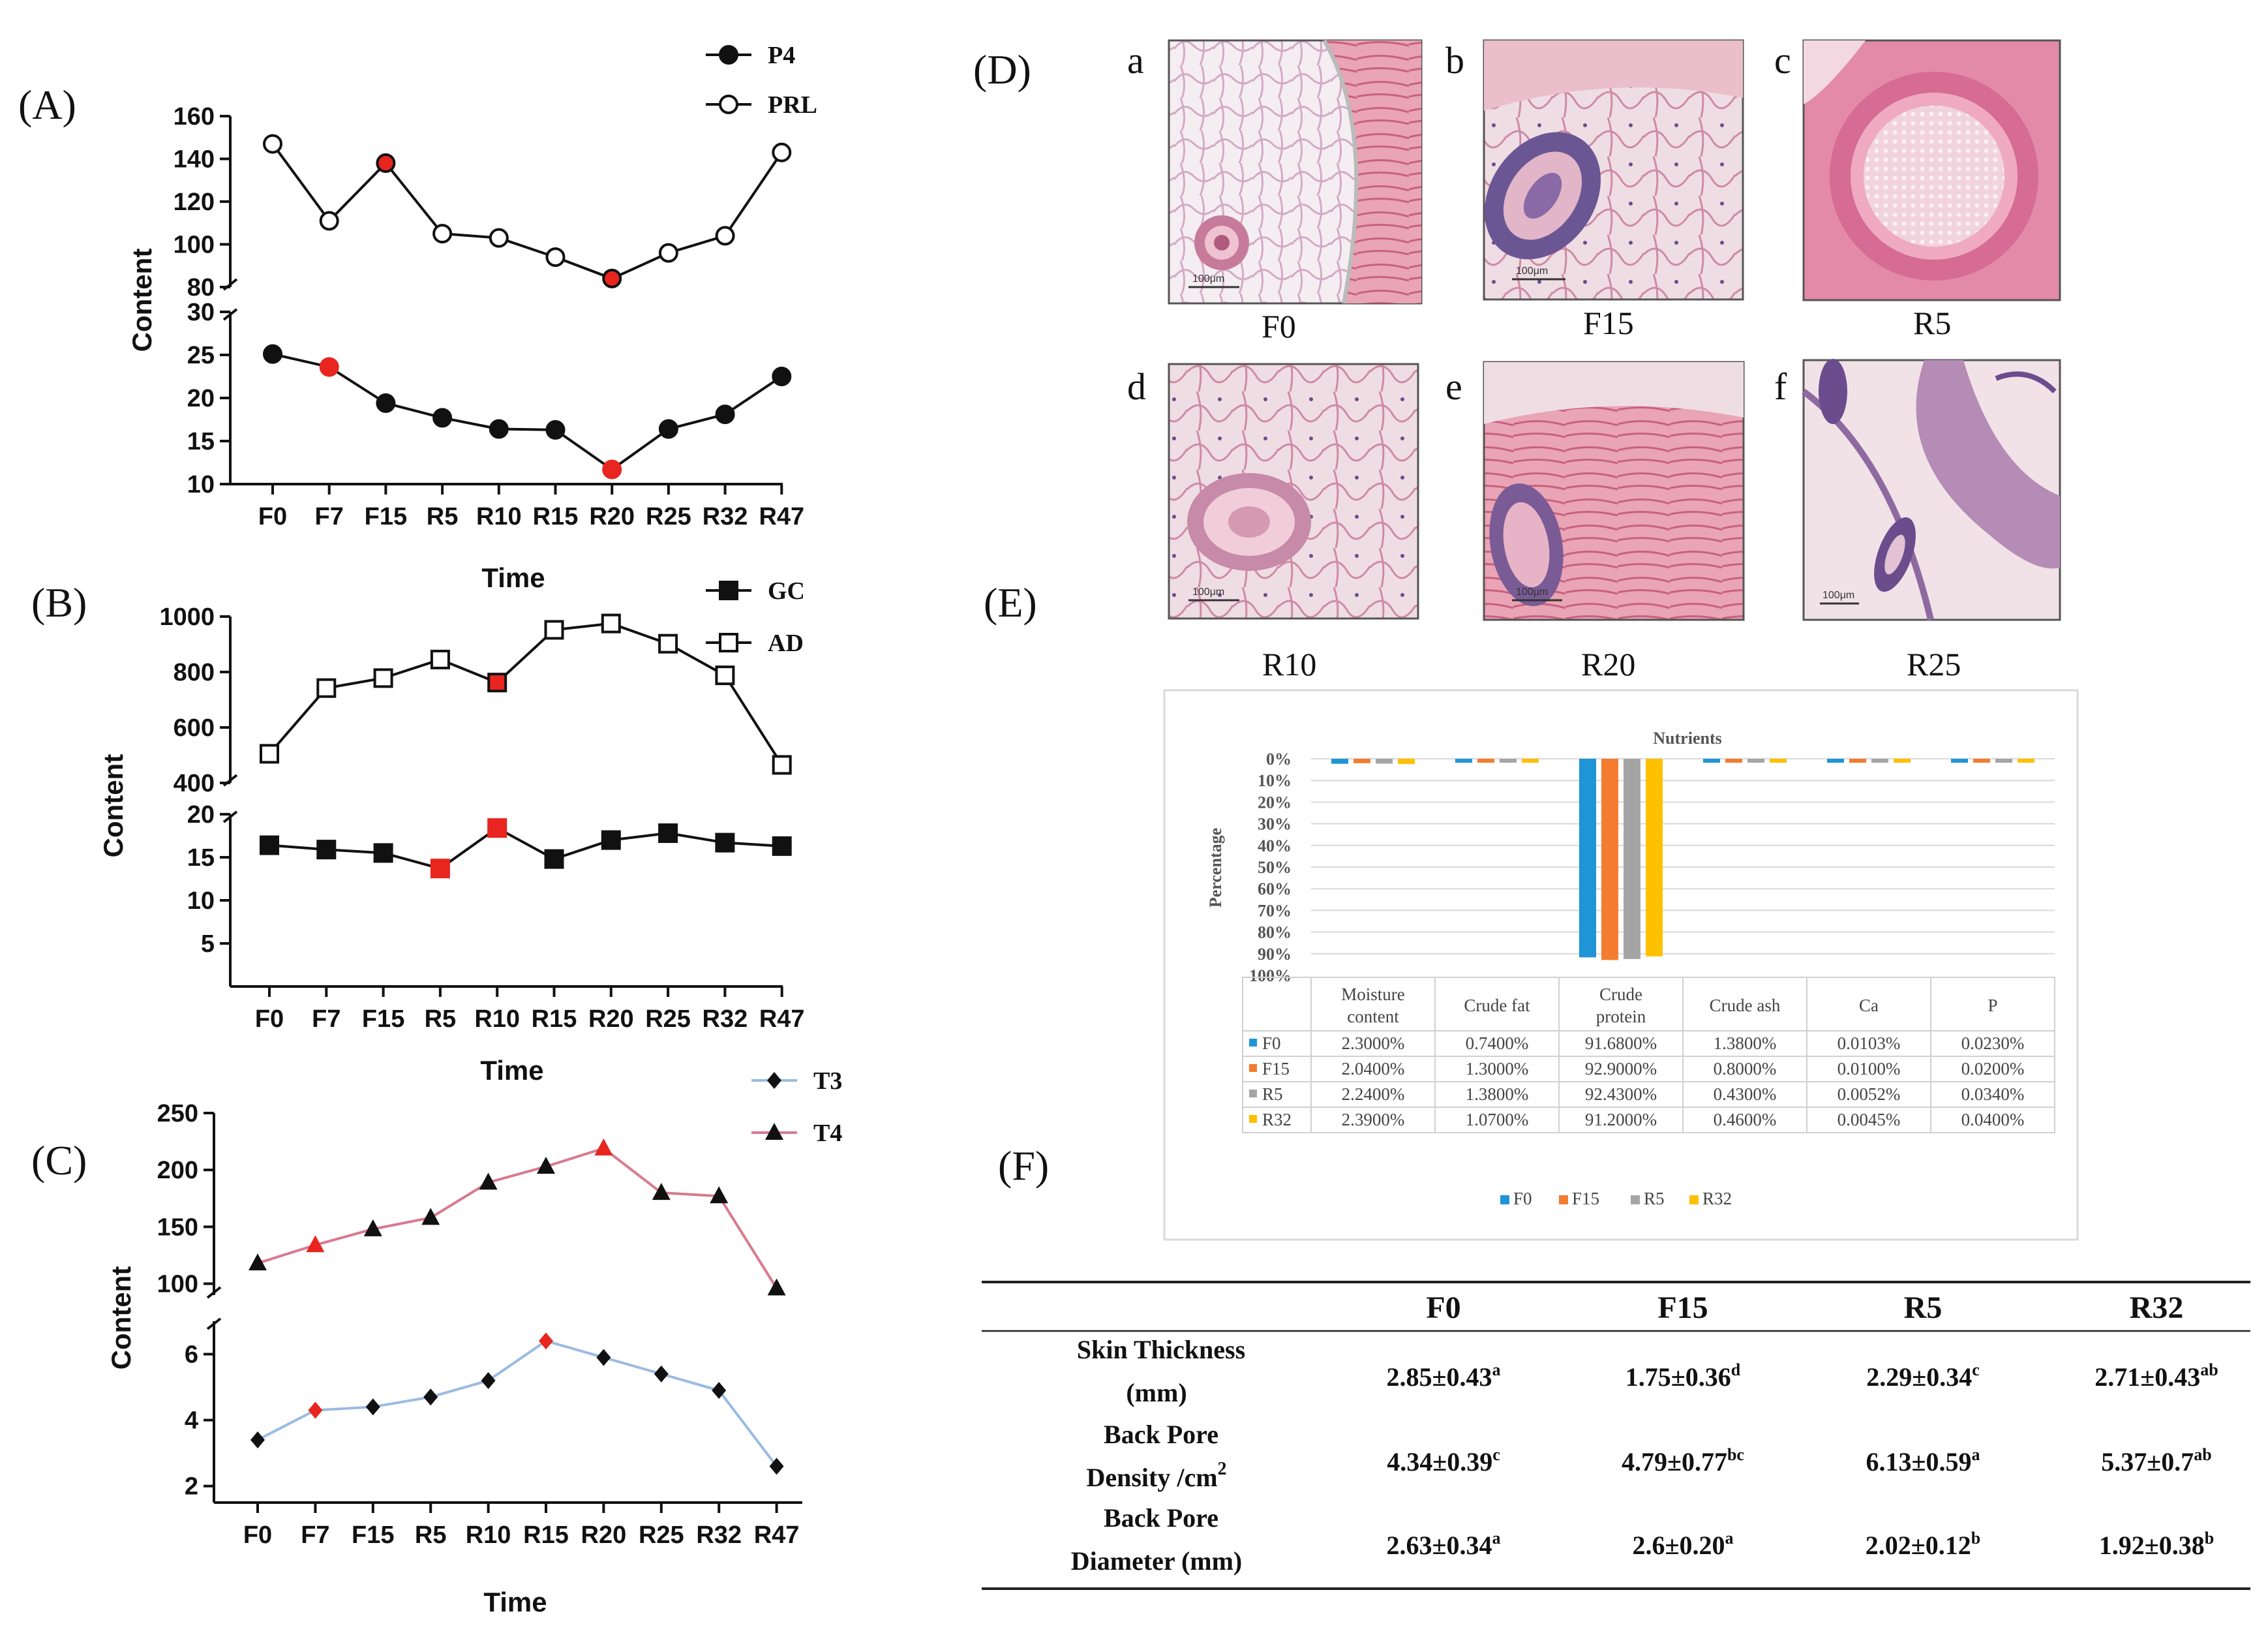 The height and width of the screenshot is (1635, 2268). What do you see at coordinates (1745, 1005) in the screenshot?
I see `category-label: Crude ash` at bounding box center [1745, 1005].